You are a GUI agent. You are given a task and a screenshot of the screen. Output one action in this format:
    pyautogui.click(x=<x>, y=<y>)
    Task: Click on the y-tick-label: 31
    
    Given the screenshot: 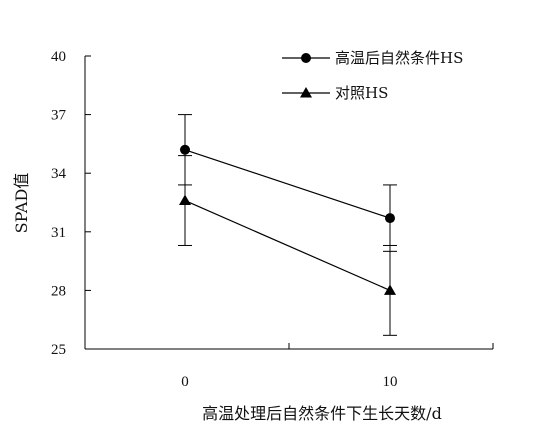 What is the action you would take?
    pyautogui.click(x=58, y=233)
    